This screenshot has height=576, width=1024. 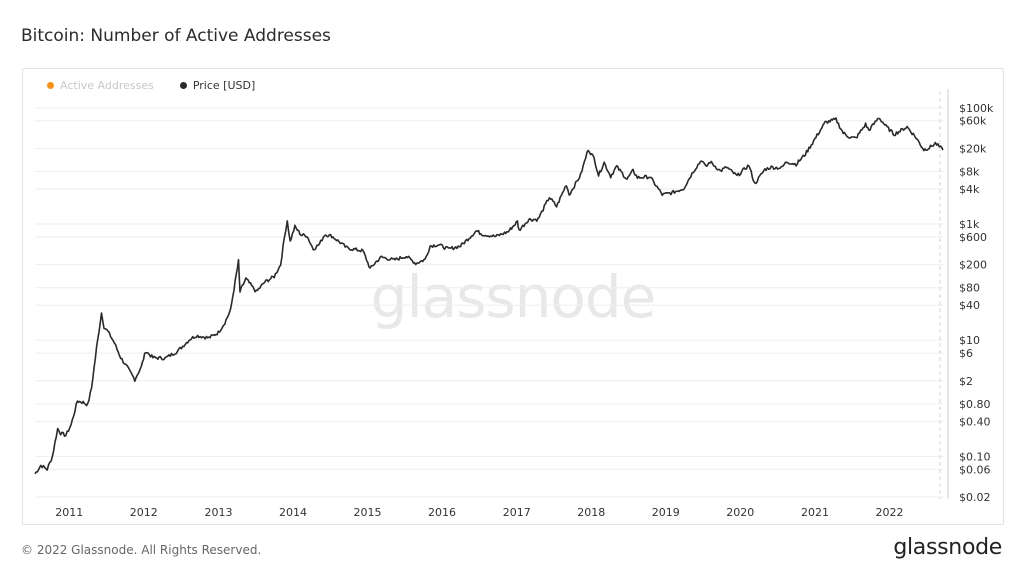 What do you see at coordinates (368, 512) in the screenshot?
I see `x-tick-label: 2015` at bounding box center [368, 512].